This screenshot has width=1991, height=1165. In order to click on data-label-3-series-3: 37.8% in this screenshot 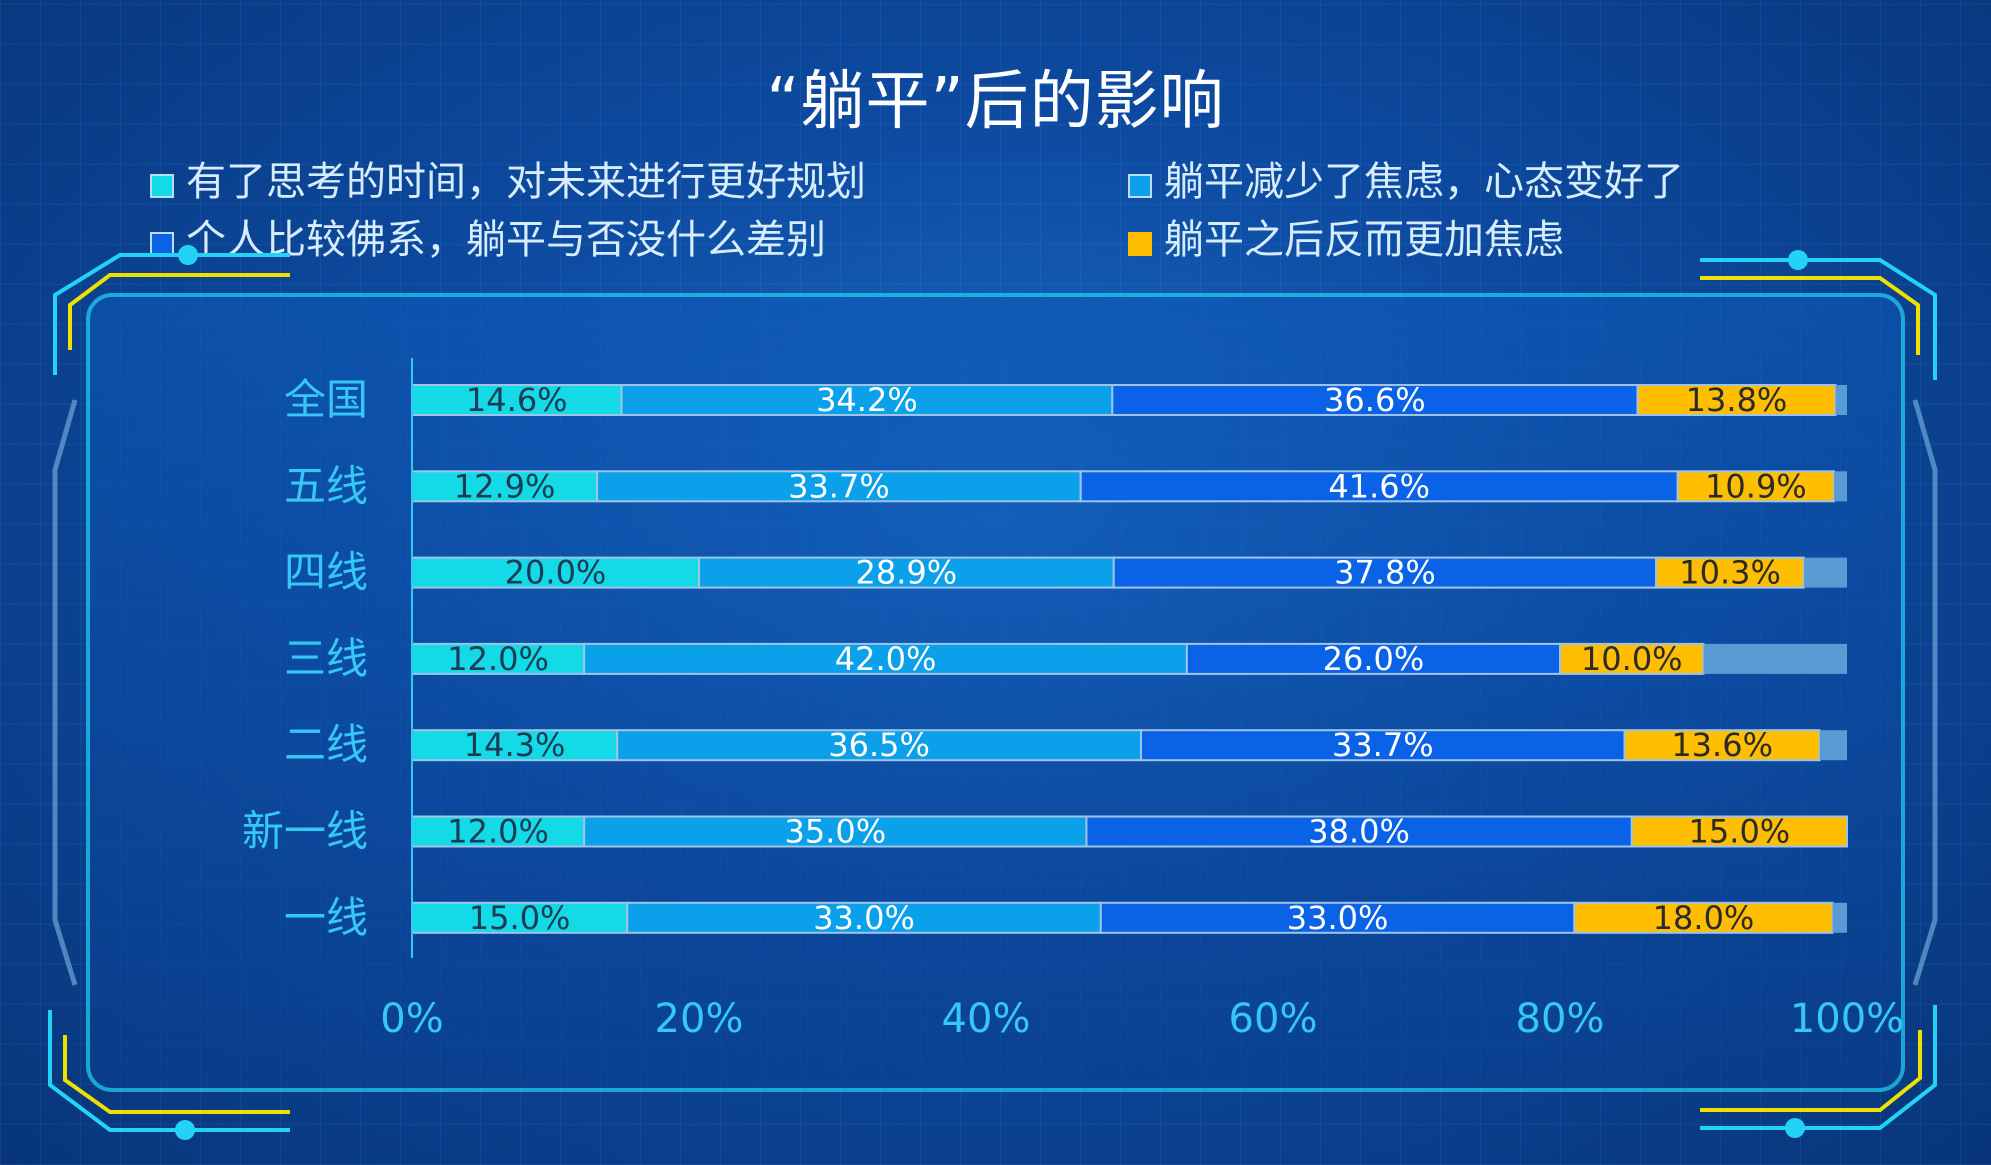, I will do `click(1385, 573)`.